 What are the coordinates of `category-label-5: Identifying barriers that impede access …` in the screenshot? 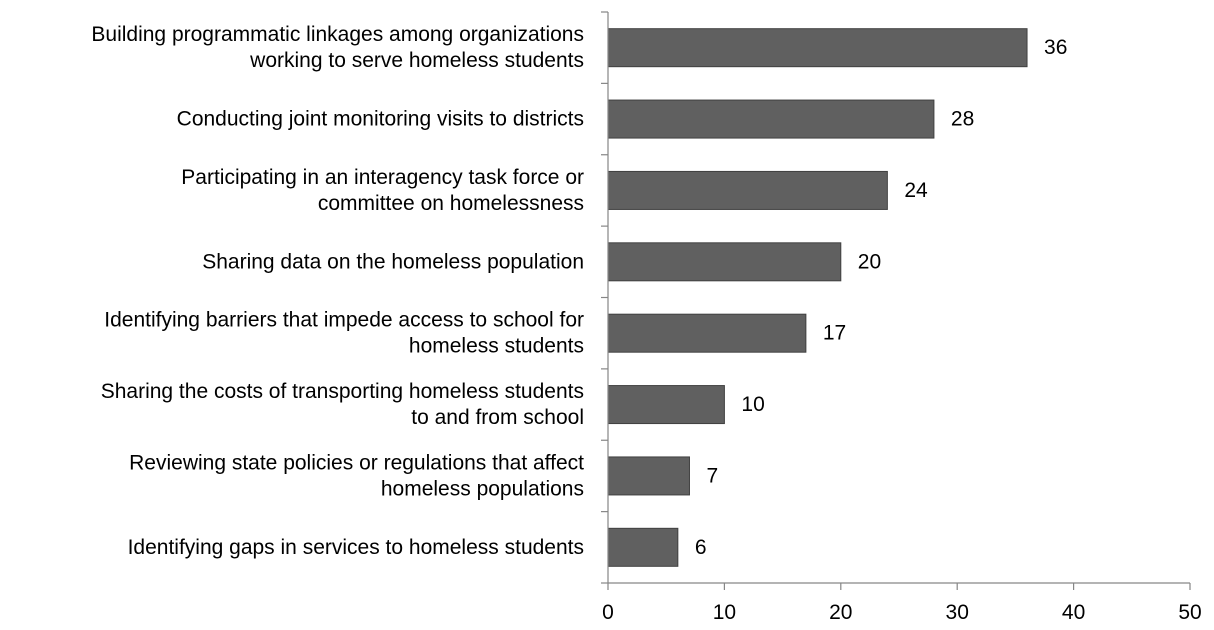 It's located at (344, 333).